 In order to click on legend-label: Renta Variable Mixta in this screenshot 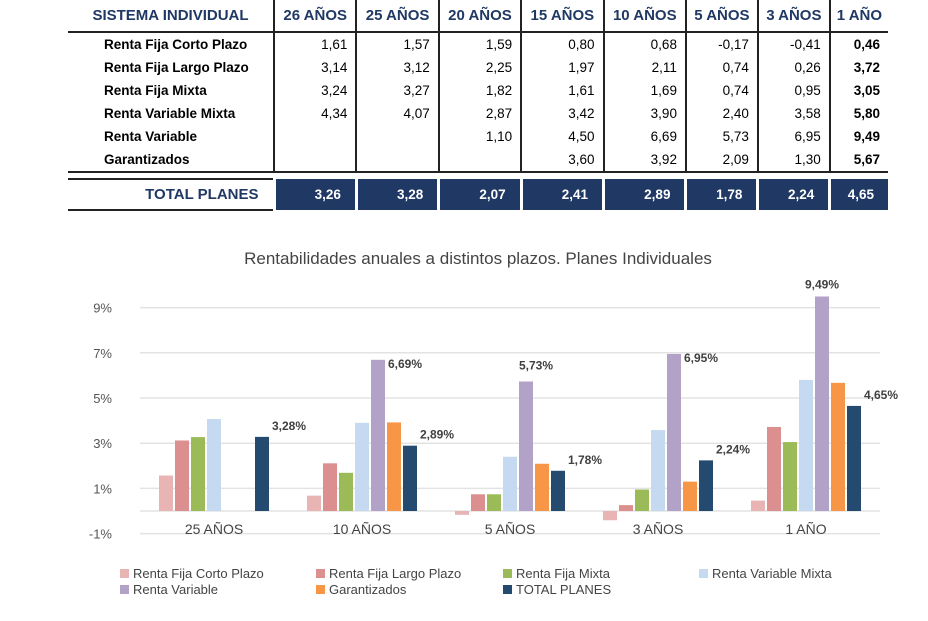, I will do `click(772, 573)`.